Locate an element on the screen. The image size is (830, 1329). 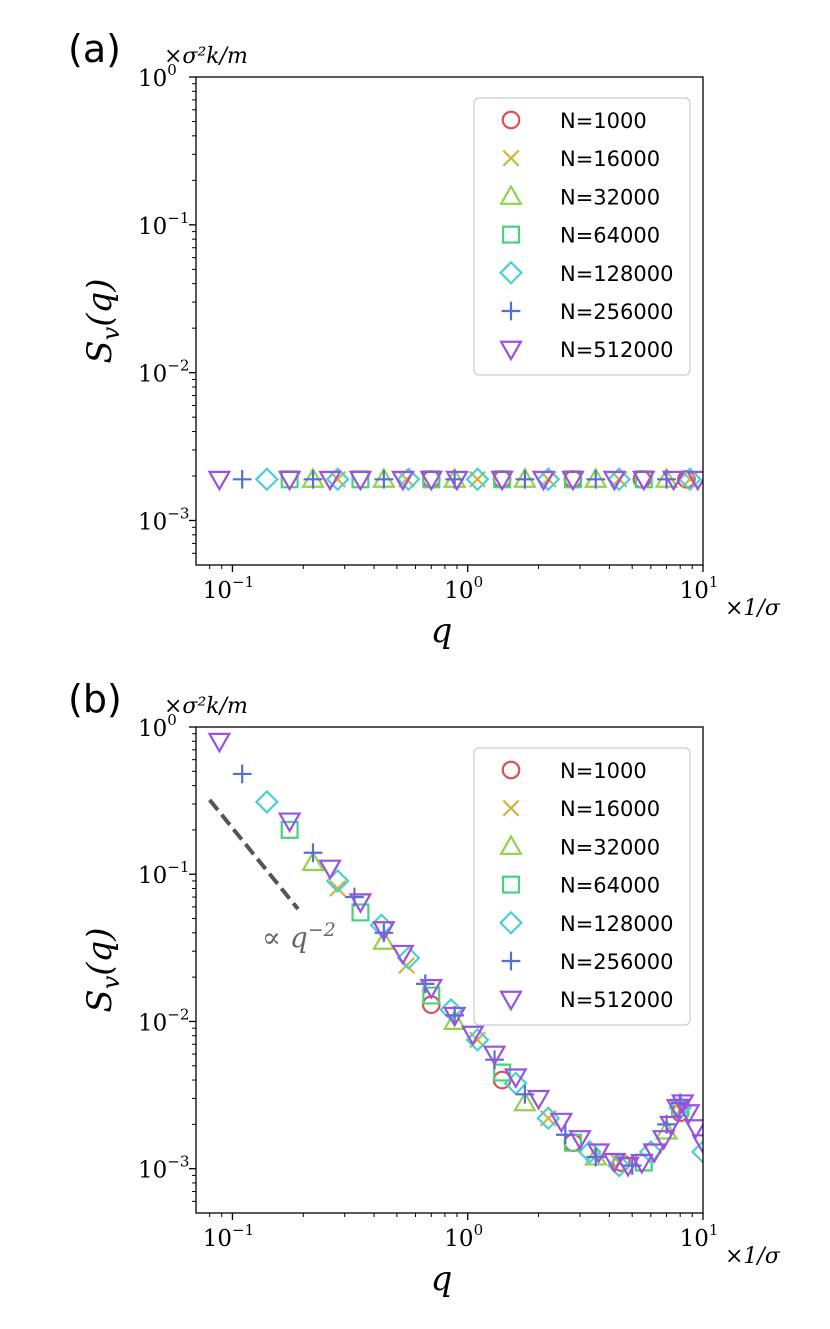
legend-box is located at coordinates (582, 236).